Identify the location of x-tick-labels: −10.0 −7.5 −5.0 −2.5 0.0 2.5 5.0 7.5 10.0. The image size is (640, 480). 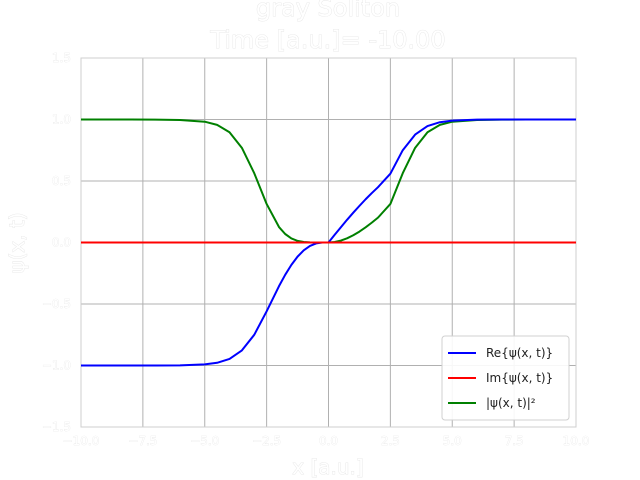
(326, 441).